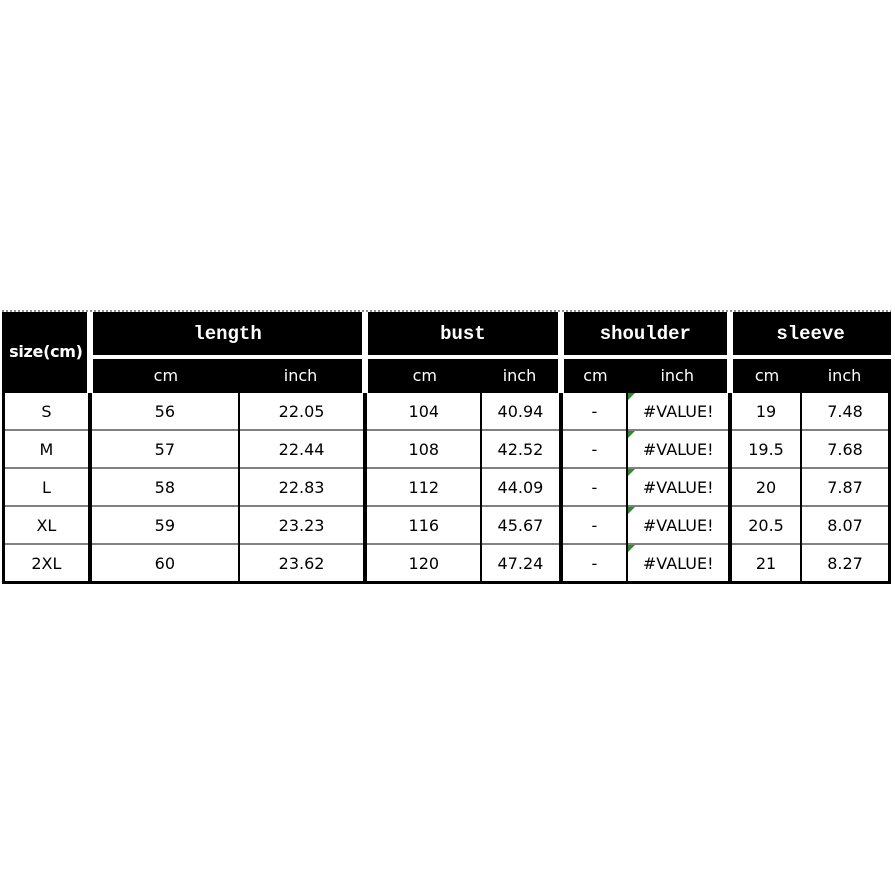 The height and width of the screenshot is (895, 895). I want to click on subheader-length-cm: cm, so click(162, 375).